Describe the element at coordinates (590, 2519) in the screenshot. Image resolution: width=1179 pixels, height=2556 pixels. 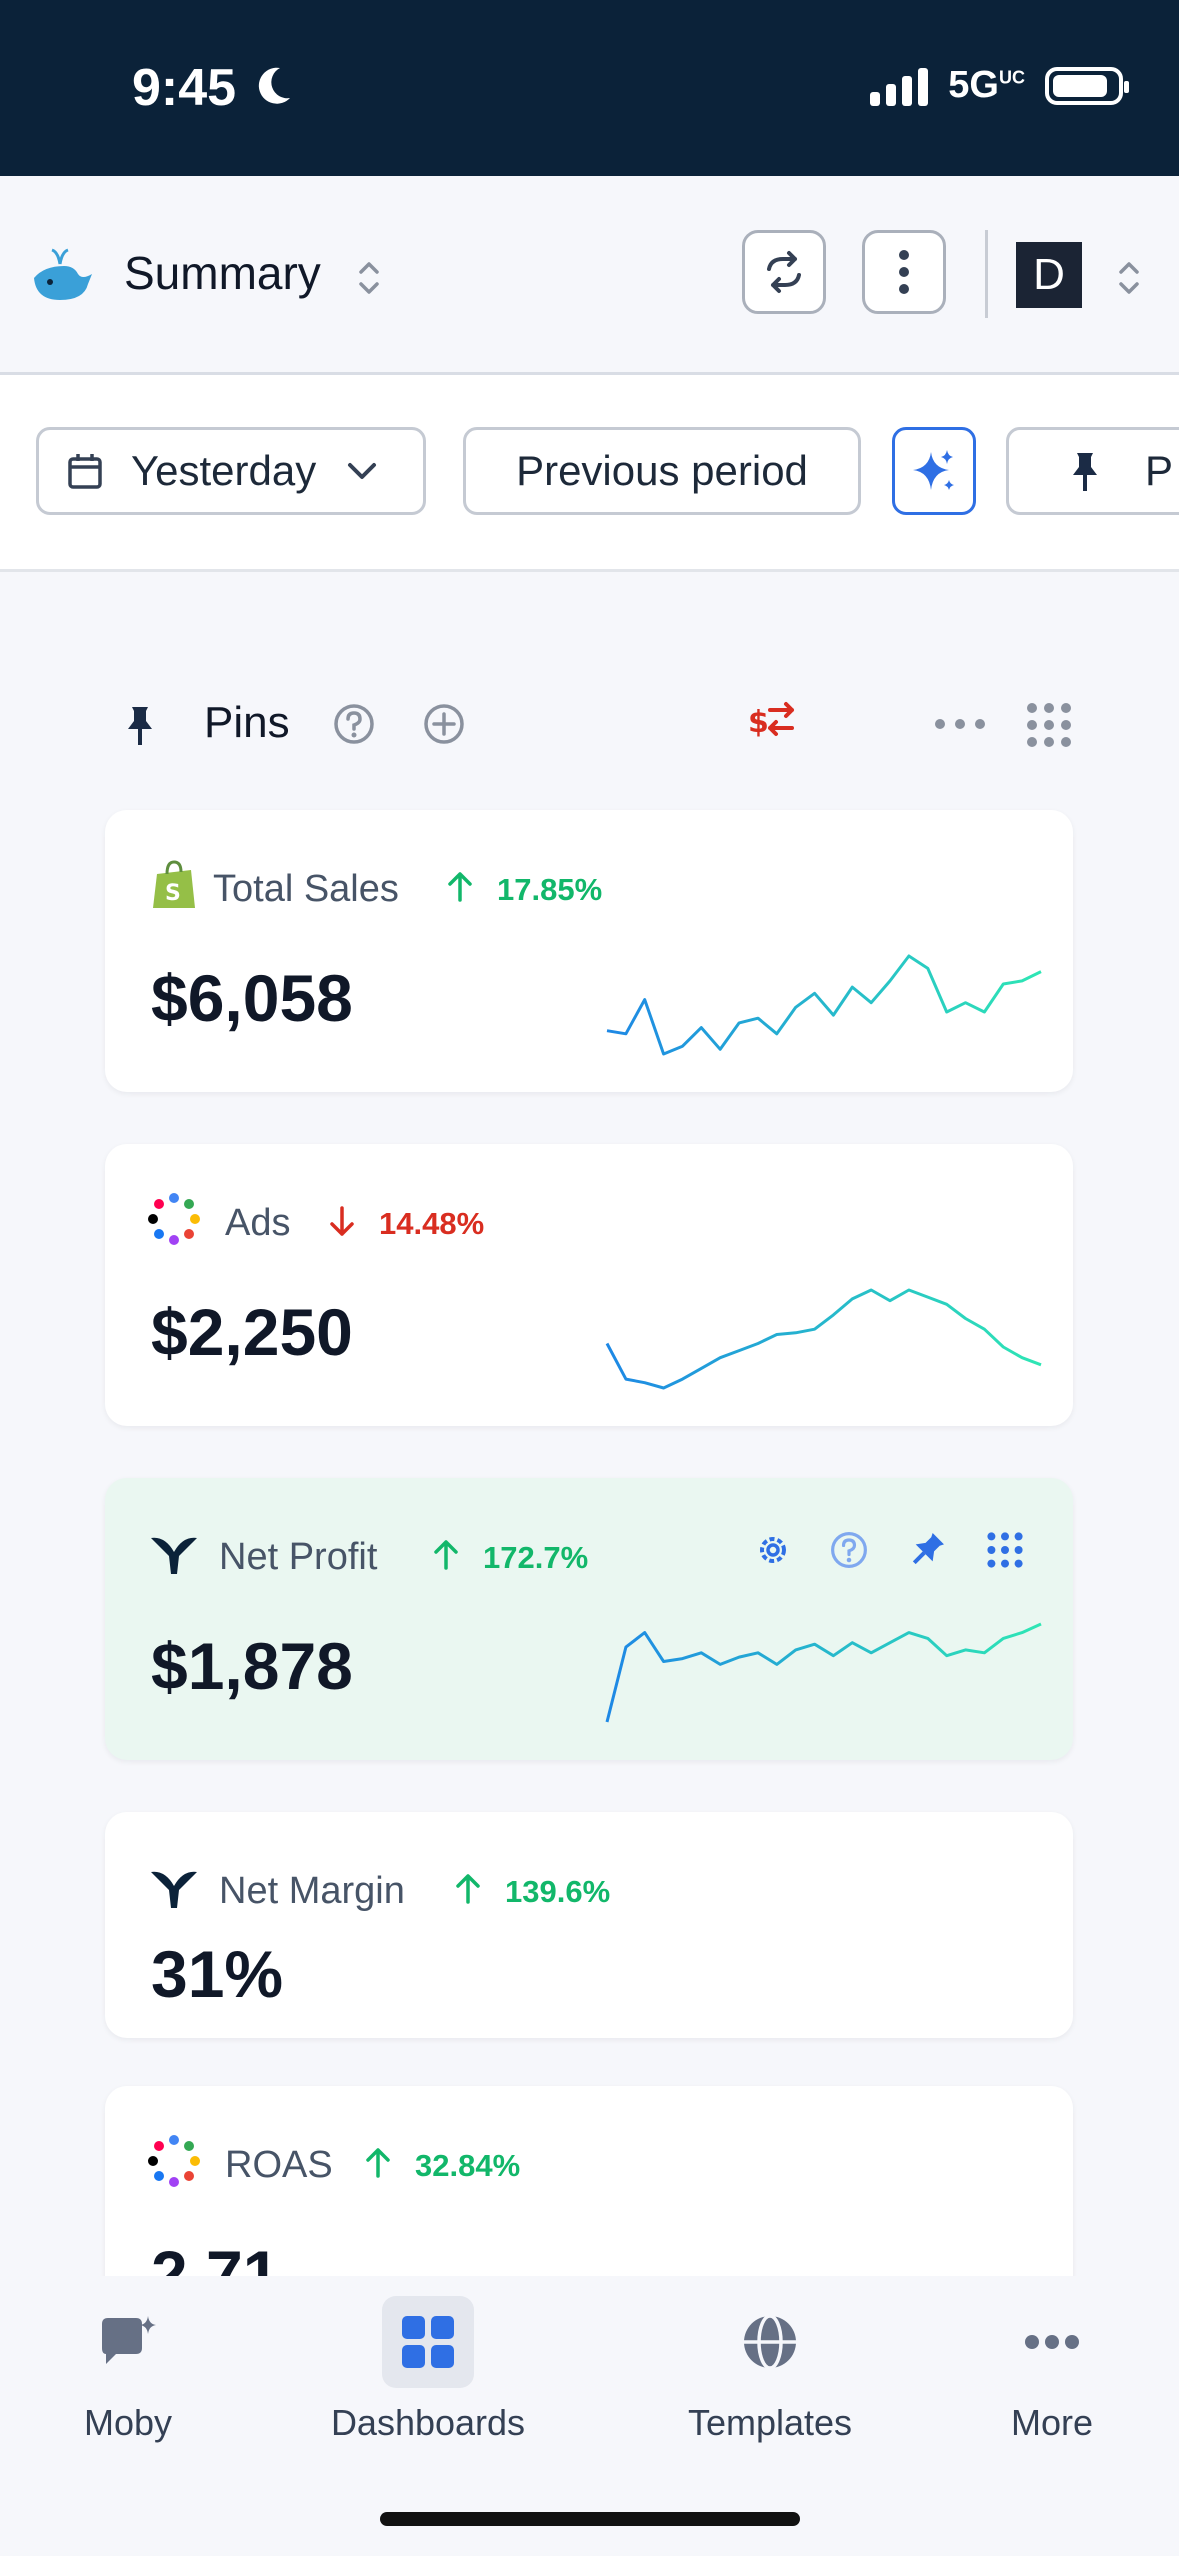
I see `home-indicator` at that location.